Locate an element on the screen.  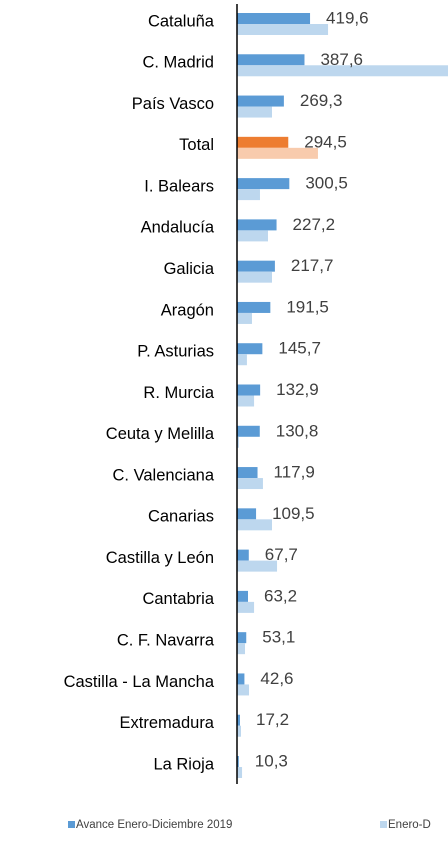
category-label: P. Asturias is located at coordinates (175, 352).